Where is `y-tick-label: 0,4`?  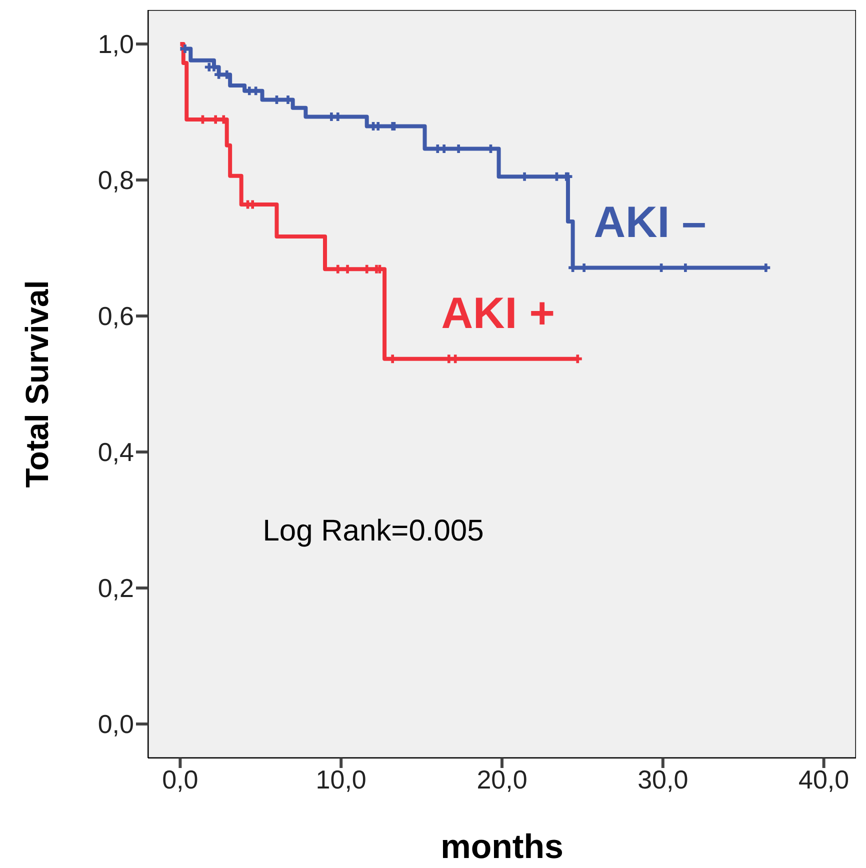 y-tick-label: 0,4 is located at coordinates (116, 452).